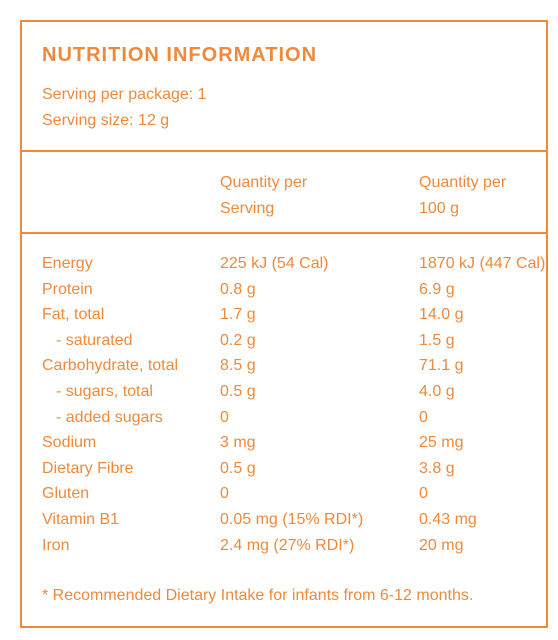 Image resolution: width=558 pixels, height=640 pixels. Describe the element at coordinates (56, 545) in the screenshot. I see `row-label: Iron` at that location.